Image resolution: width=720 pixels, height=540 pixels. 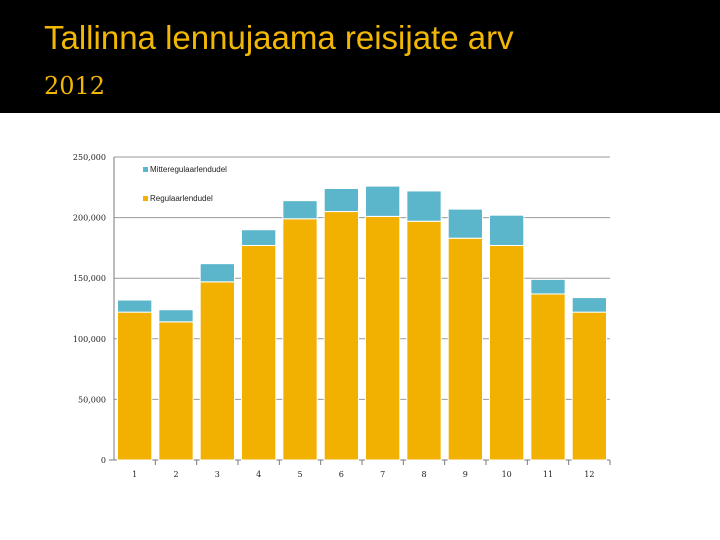 What do you see at coordinates (258, 474) in the screenshot?
I see `x-tick-label: 4` at bounding box center [258, 474].